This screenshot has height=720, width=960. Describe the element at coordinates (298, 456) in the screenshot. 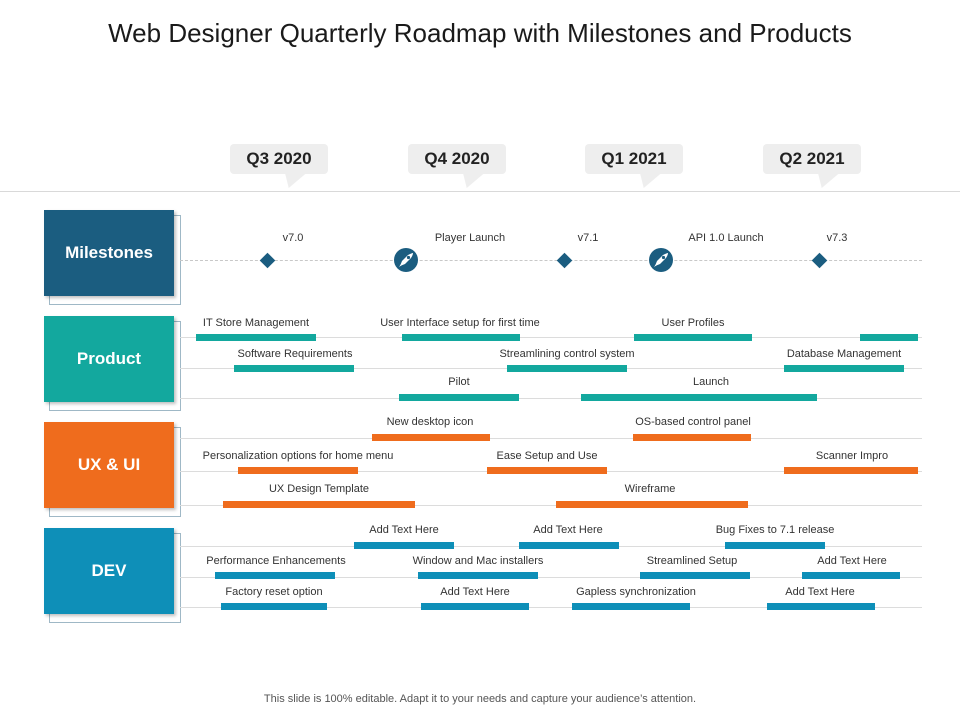

I see `task-label: Personalization options for home menu` at that location.